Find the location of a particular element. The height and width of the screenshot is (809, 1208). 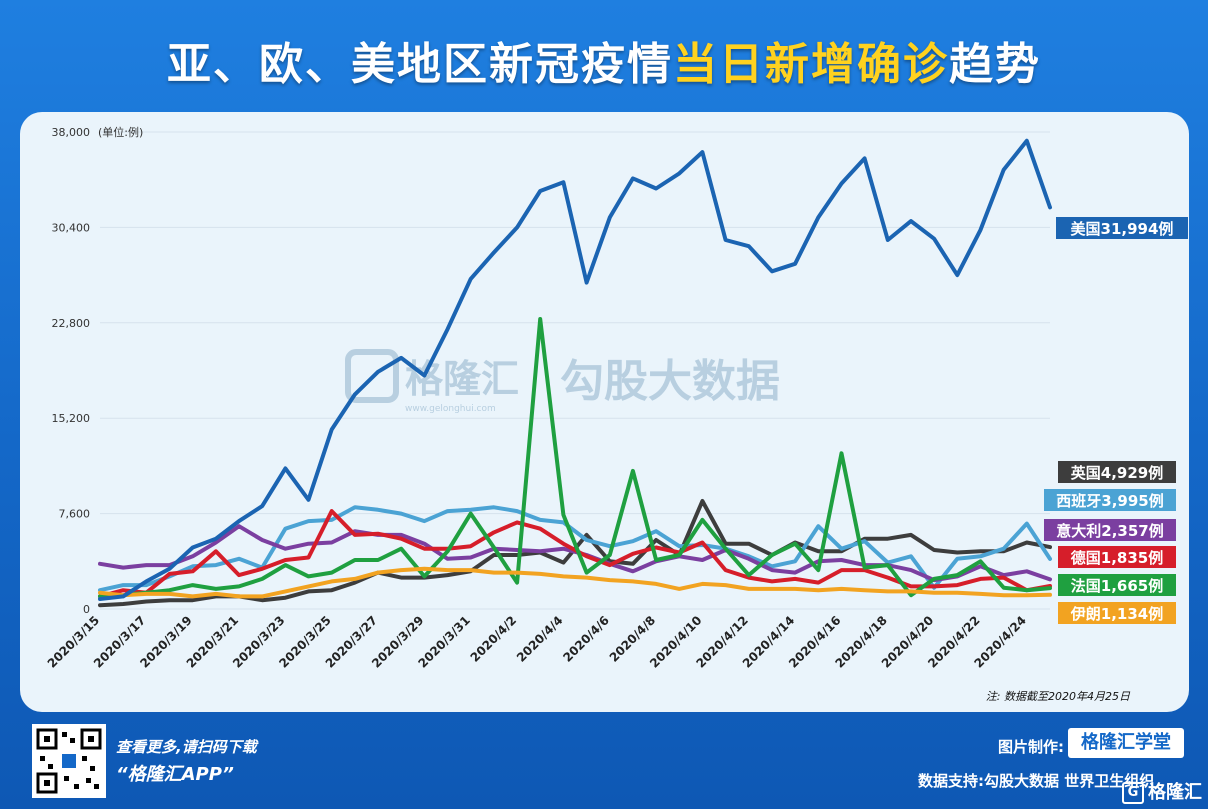

end-label-text: 德国1,835例 is located at coordinates (1117, 558).